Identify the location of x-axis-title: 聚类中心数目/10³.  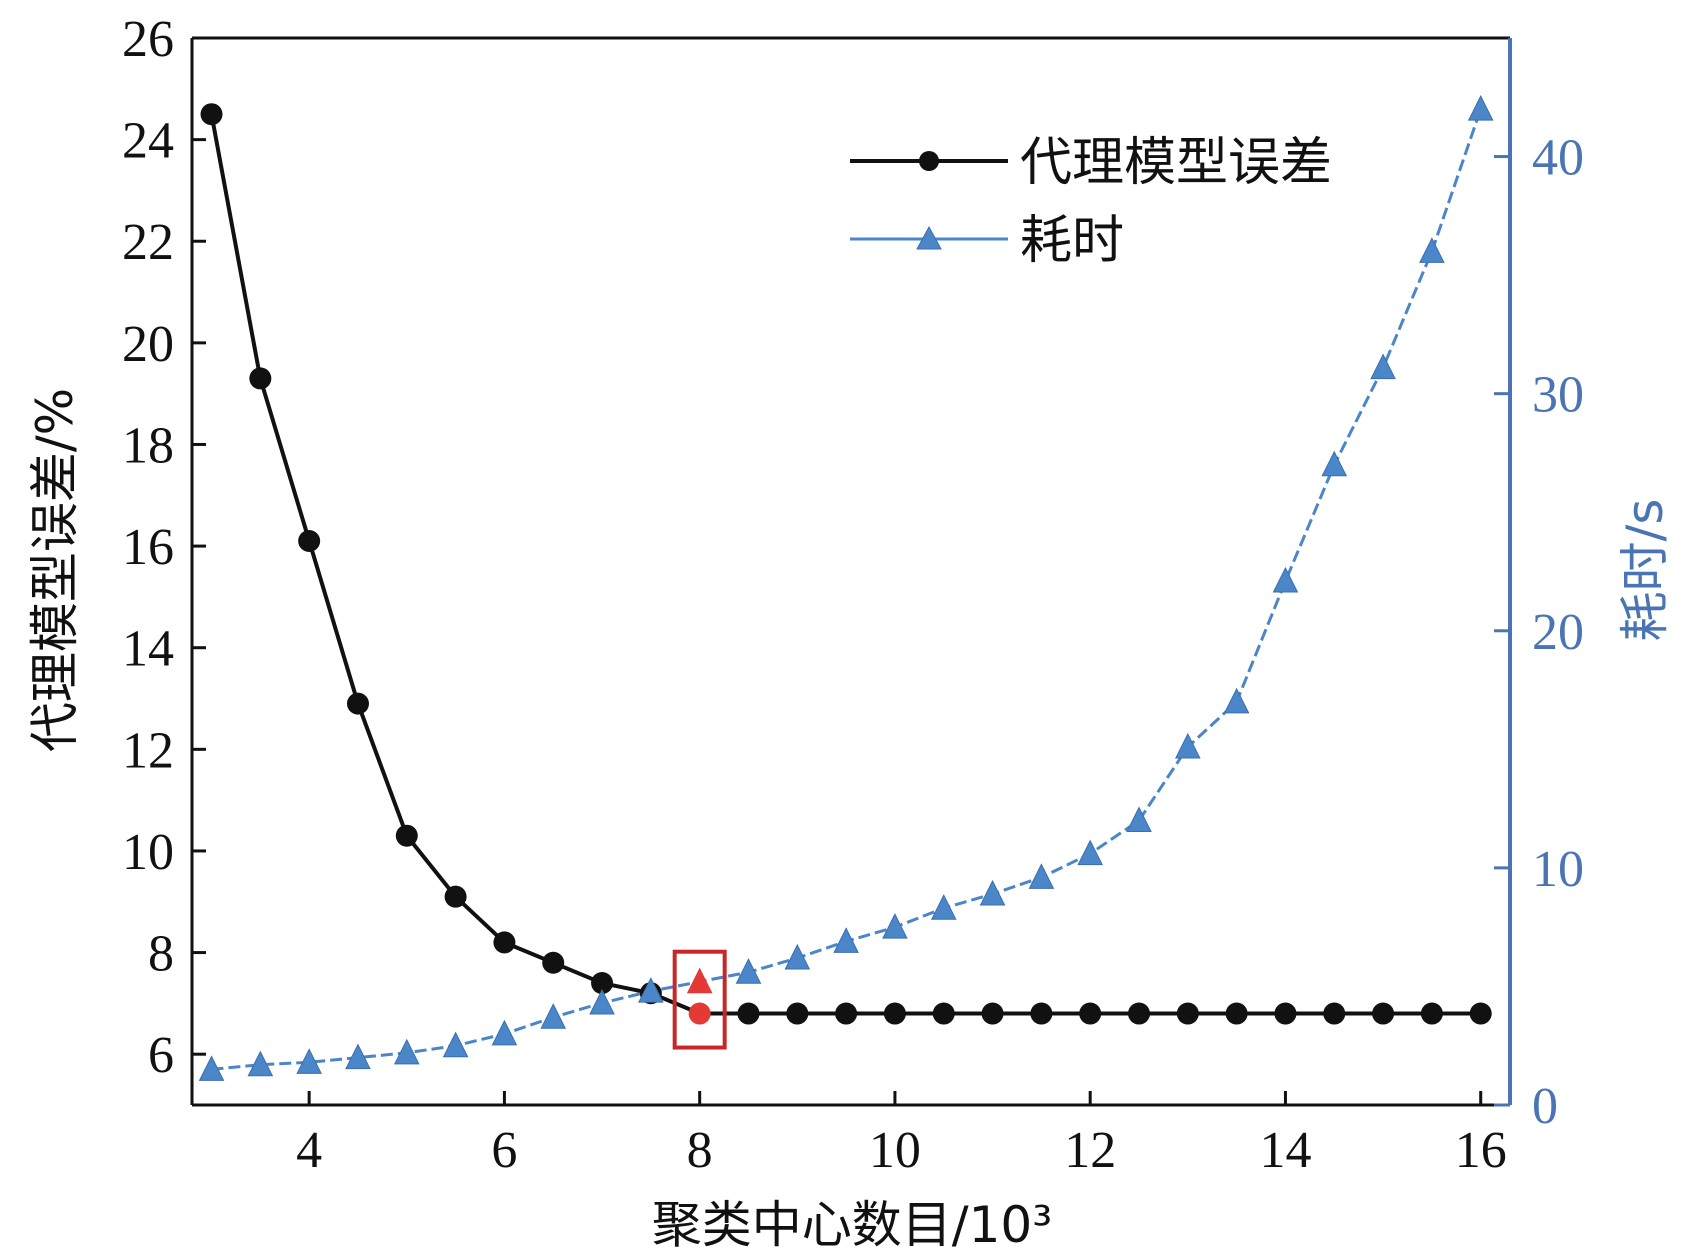
(852, 1224).